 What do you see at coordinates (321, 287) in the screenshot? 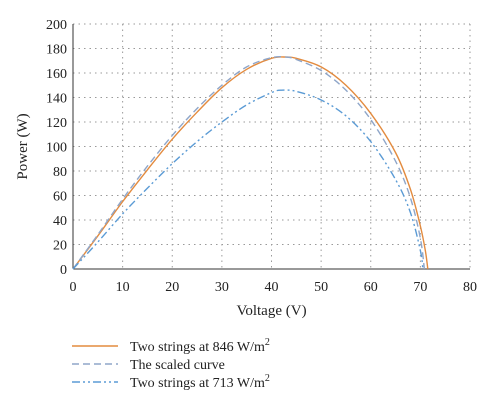
I see `x-tick-label: 50` at bounding box center [321, 287].